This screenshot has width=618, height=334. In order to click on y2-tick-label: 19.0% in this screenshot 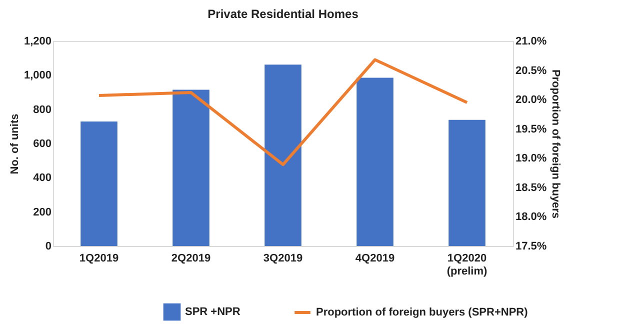, I will do `click(531, 158)`.